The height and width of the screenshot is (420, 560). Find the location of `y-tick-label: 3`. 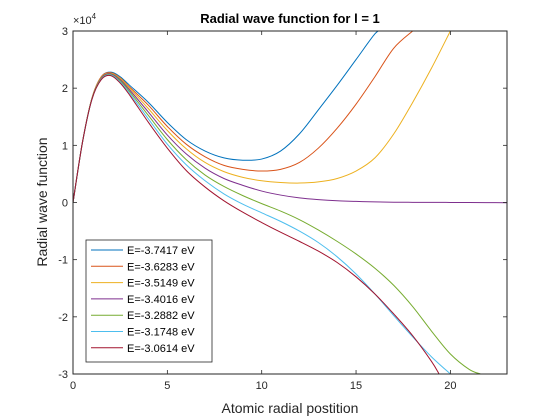

y-tick-label: 3 is located at coordinates (65, 32).